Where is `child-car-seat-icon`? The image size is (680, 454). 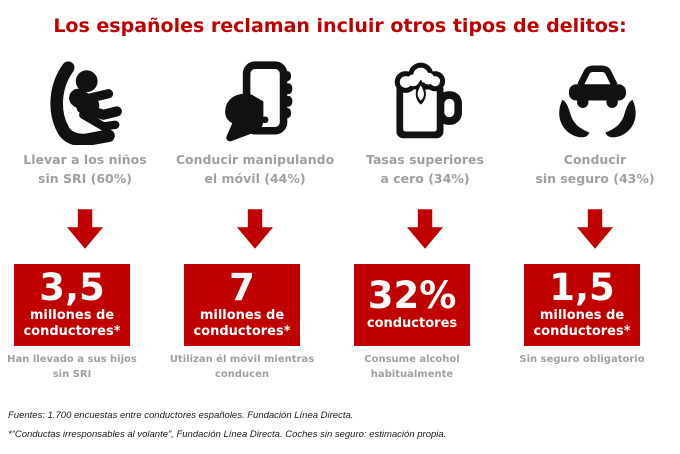 child-car-seat-icon is located at coordinates (85, 103).